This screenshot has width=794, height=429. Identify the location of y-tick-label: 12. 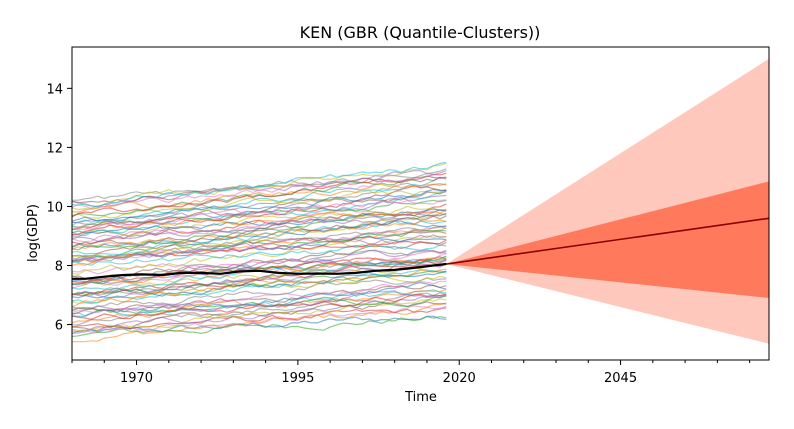
(54, 148).